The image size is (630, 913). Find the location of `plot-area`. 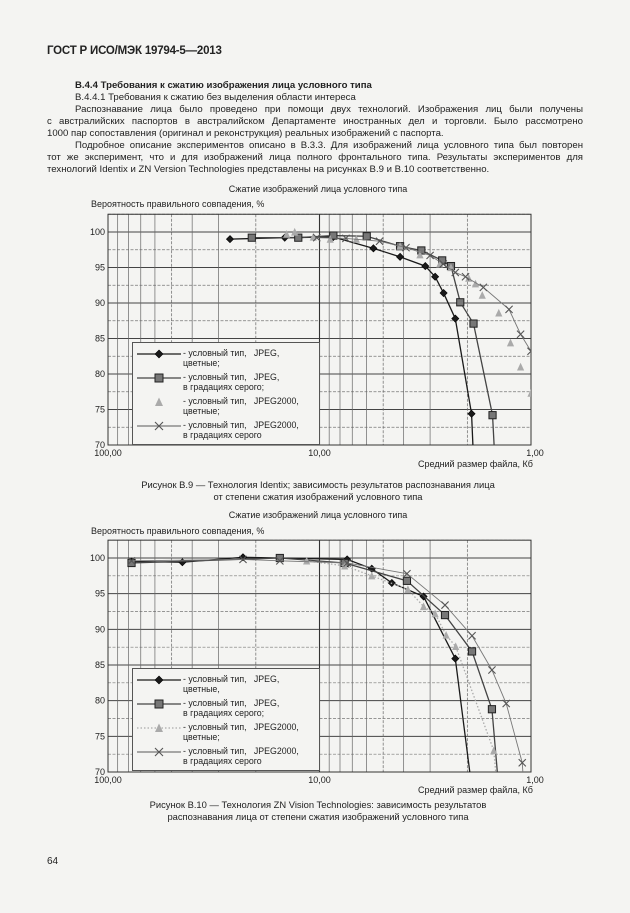

plot-area is located at coordinates (378, 336).